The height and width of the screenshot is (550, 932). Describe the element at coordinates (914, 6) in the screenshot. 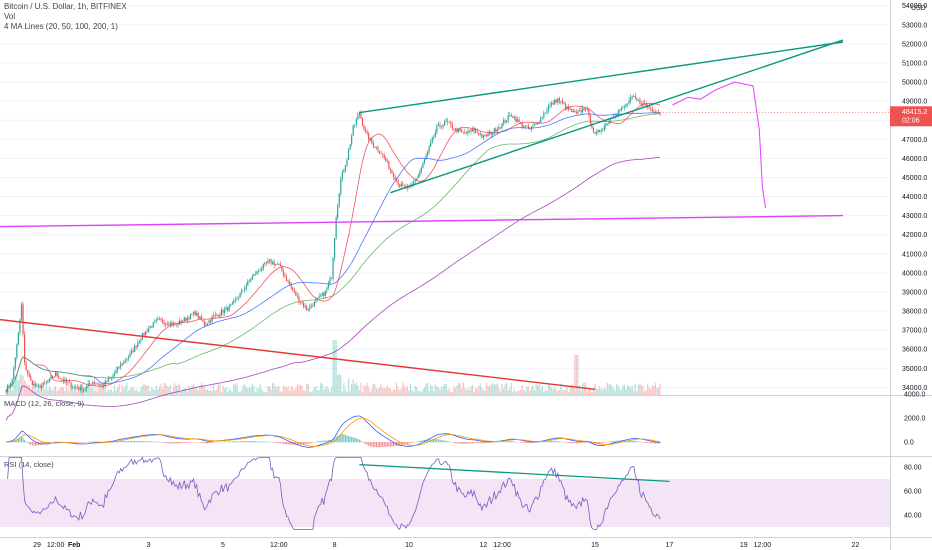

I see `price-tick-label: 54000.0` at that location.